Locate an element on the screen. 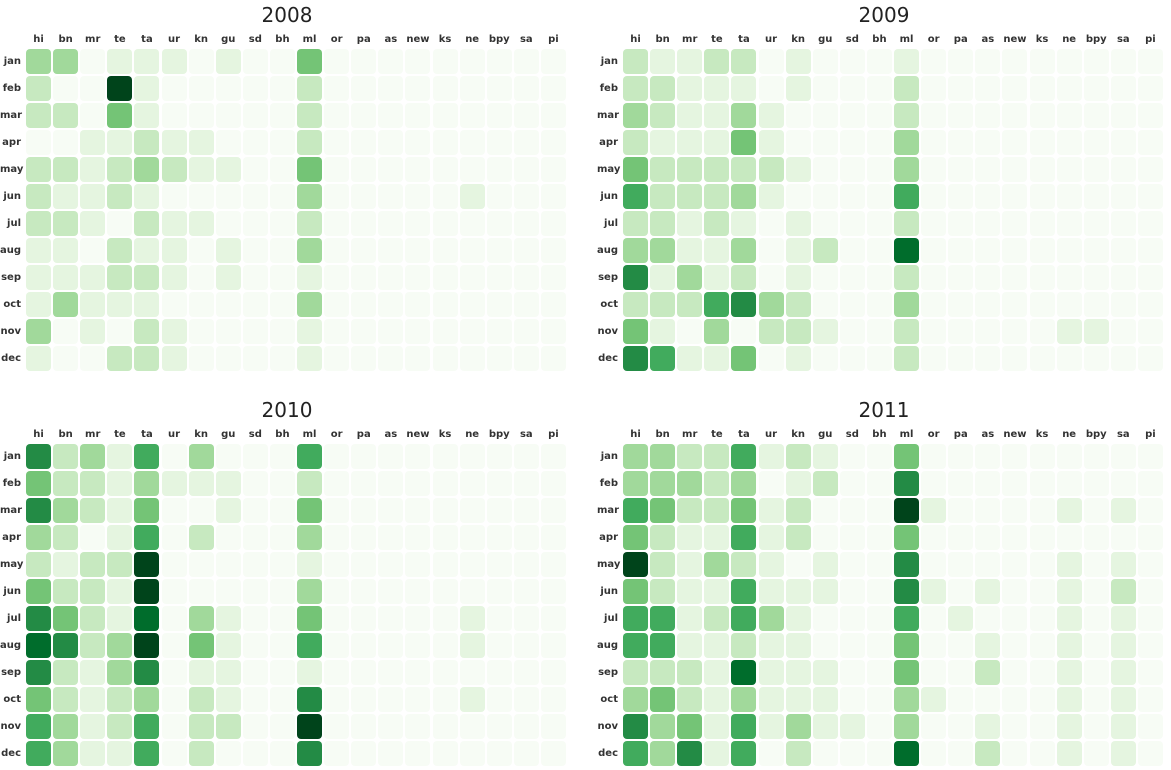 The image size is (1171, 770). heatmap-cell-apr-ur is located at coordinates (771, 537).